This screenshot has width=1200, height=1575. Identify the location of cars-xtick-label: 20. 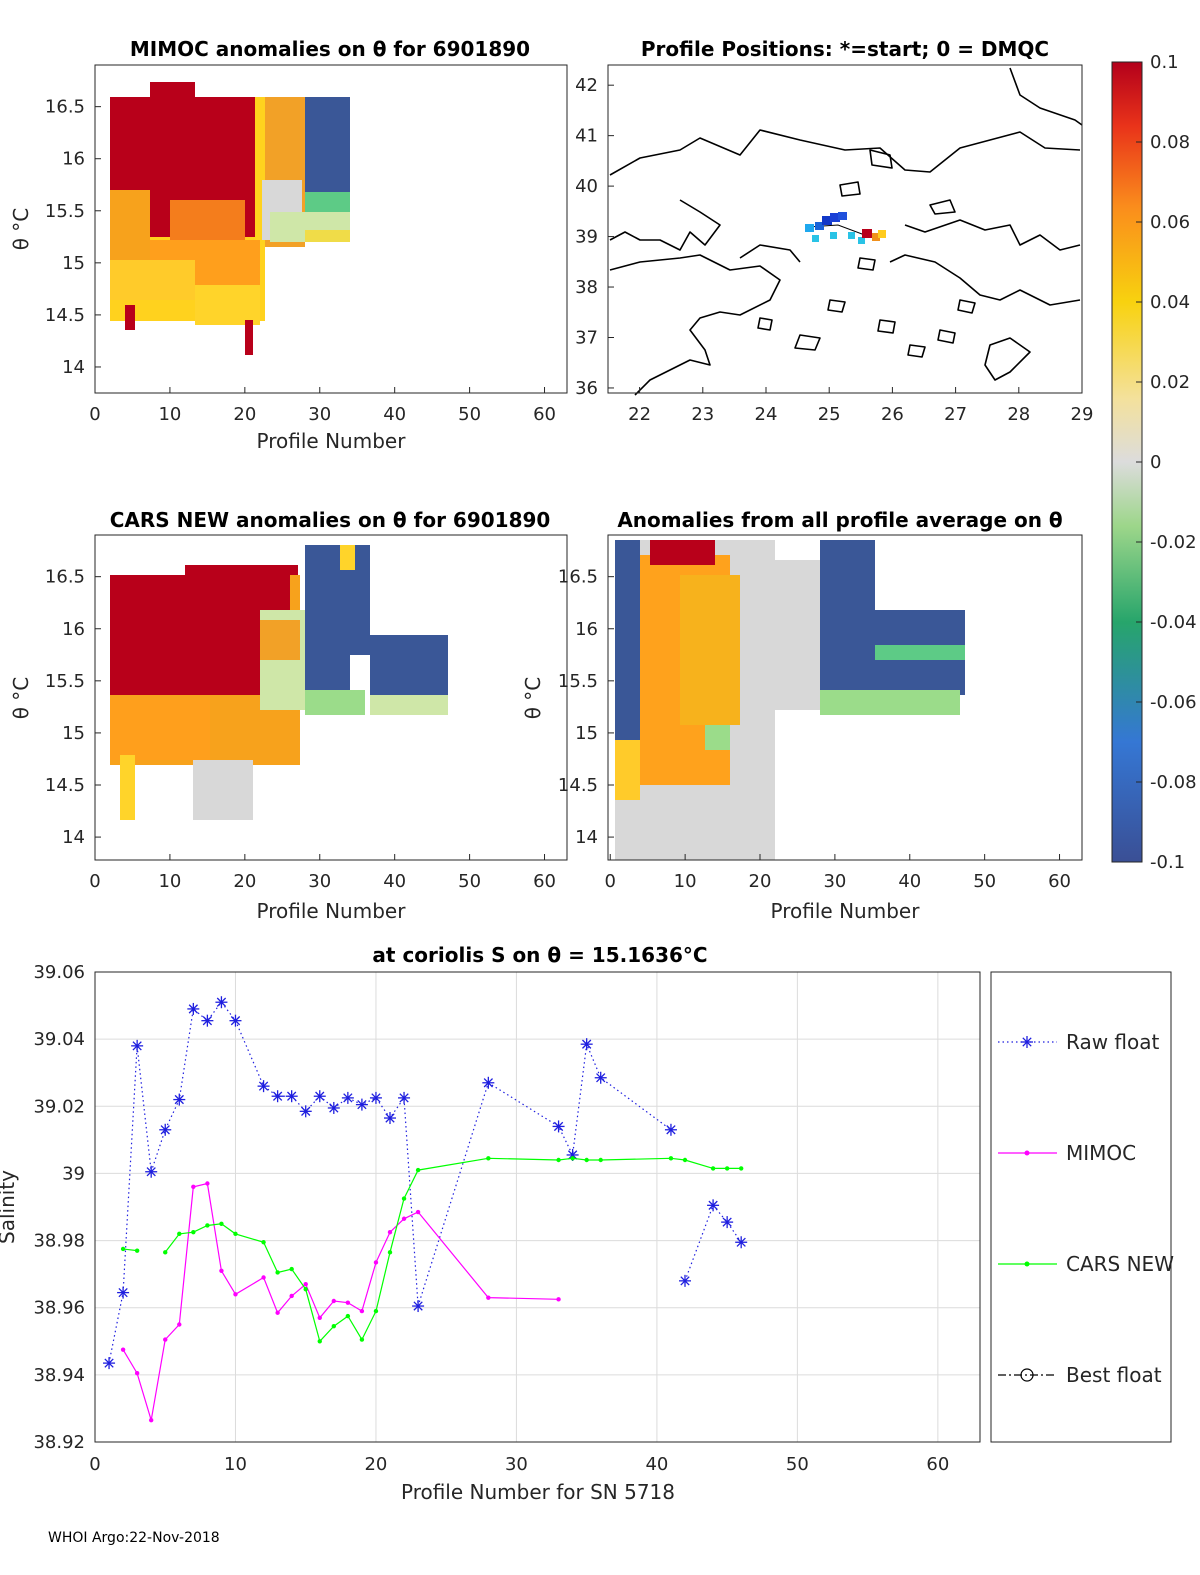
(244, 881).